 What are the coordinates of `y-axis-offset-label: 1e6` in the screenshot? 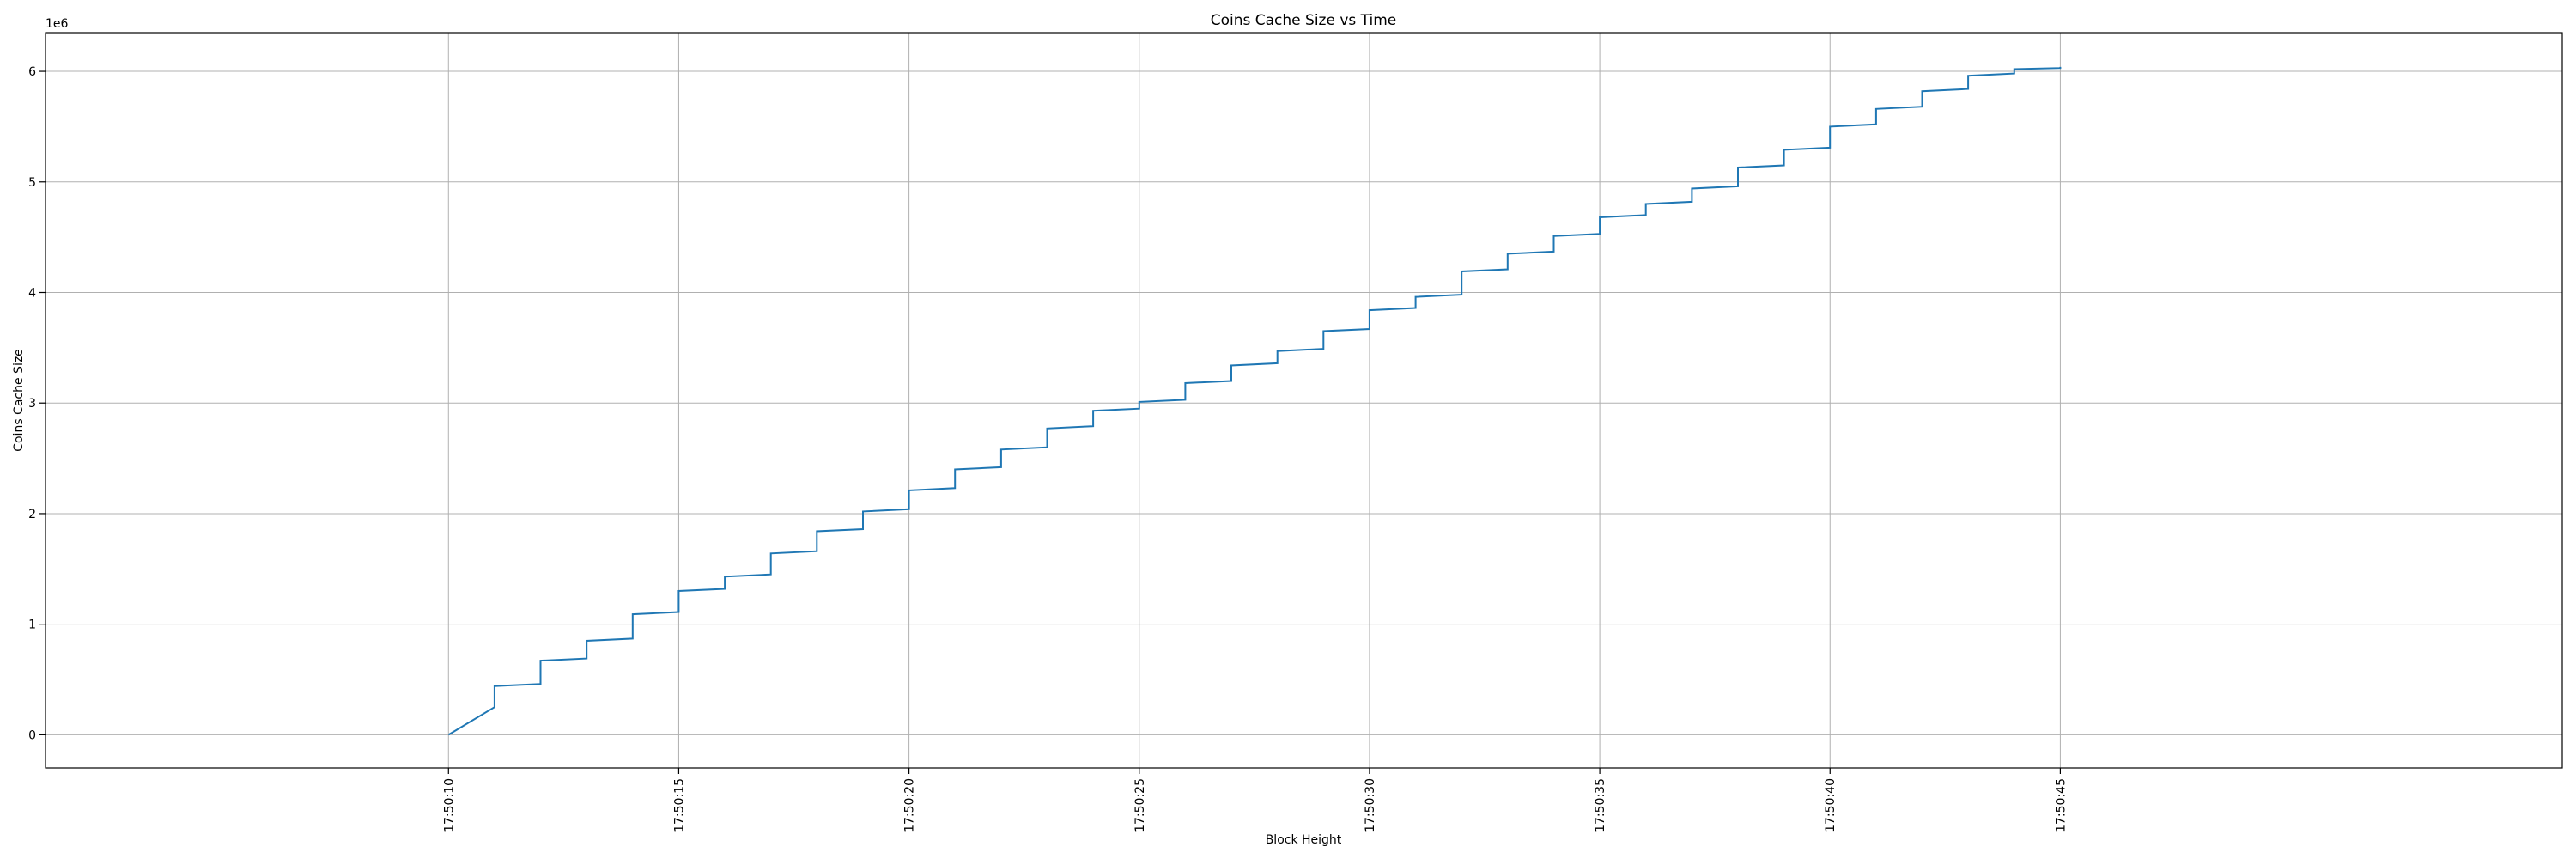 It's located at (58, 24).